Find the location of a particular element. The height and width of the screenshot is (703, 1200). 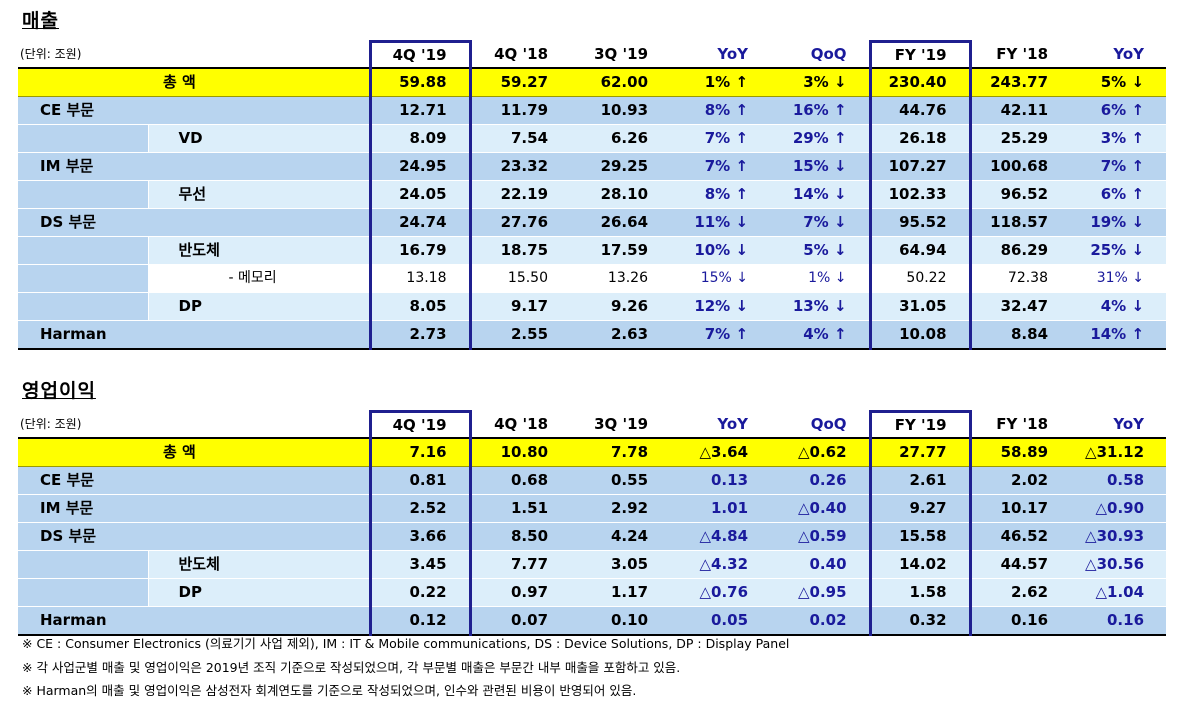

cell: 3.45 is located at coordinates (420, 564).